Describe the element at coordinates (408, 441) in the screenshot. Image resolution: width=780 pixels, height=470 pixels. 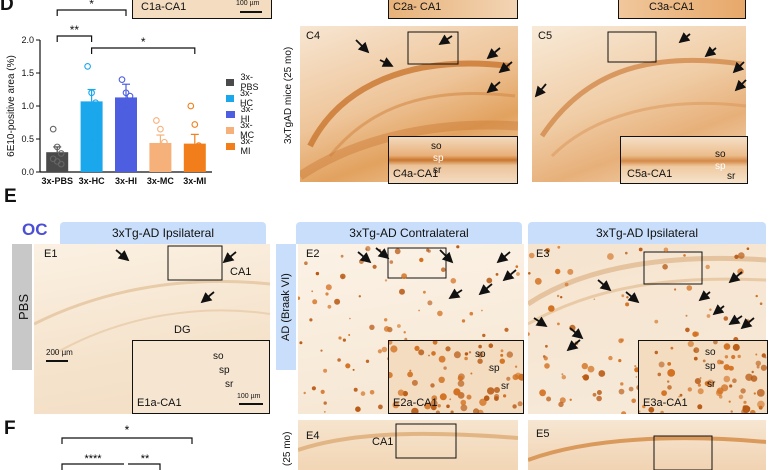
I see `e4-tissue` at that location.